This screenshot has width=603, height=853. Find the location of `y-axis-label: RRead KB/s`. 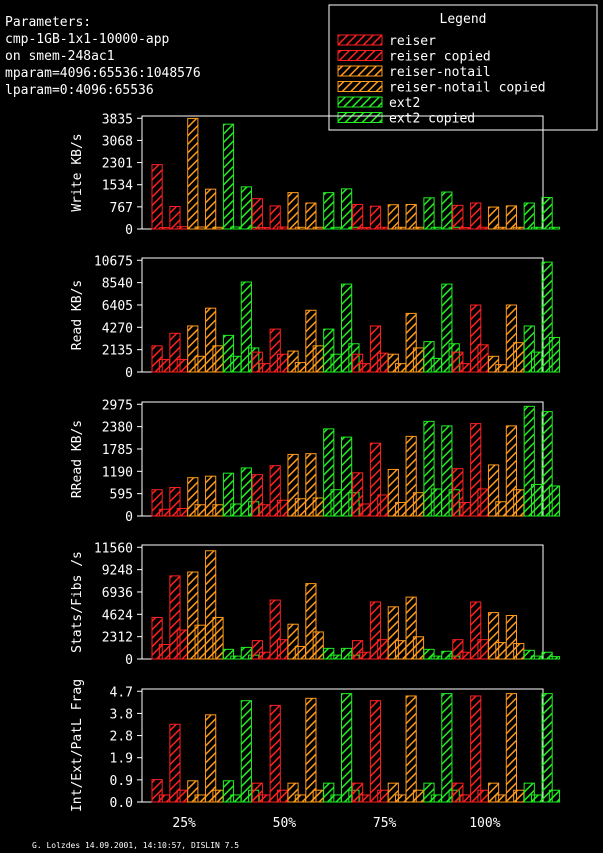

y-axis-label: RRead KB/s is located at coordinates (77, 459).